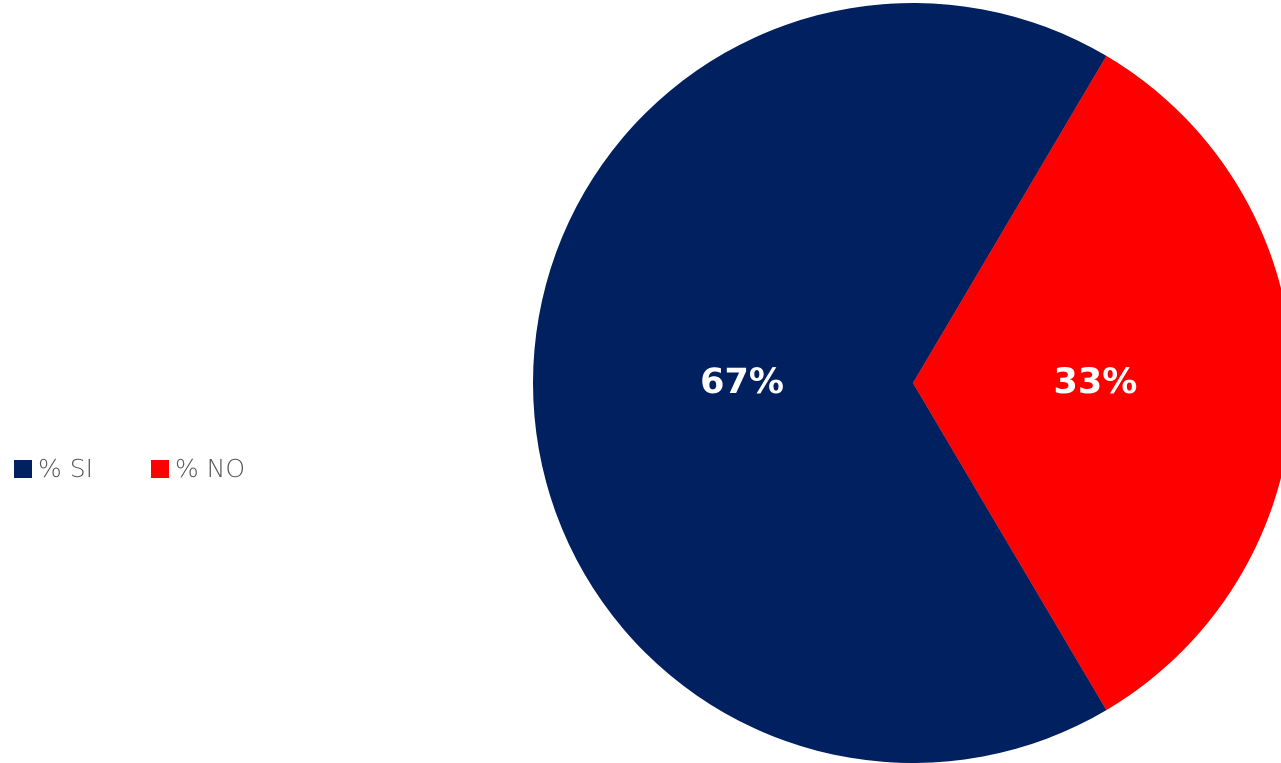 The image size is (1281, 763). I want to click on data-label-si: 67%, so click(742, 382).